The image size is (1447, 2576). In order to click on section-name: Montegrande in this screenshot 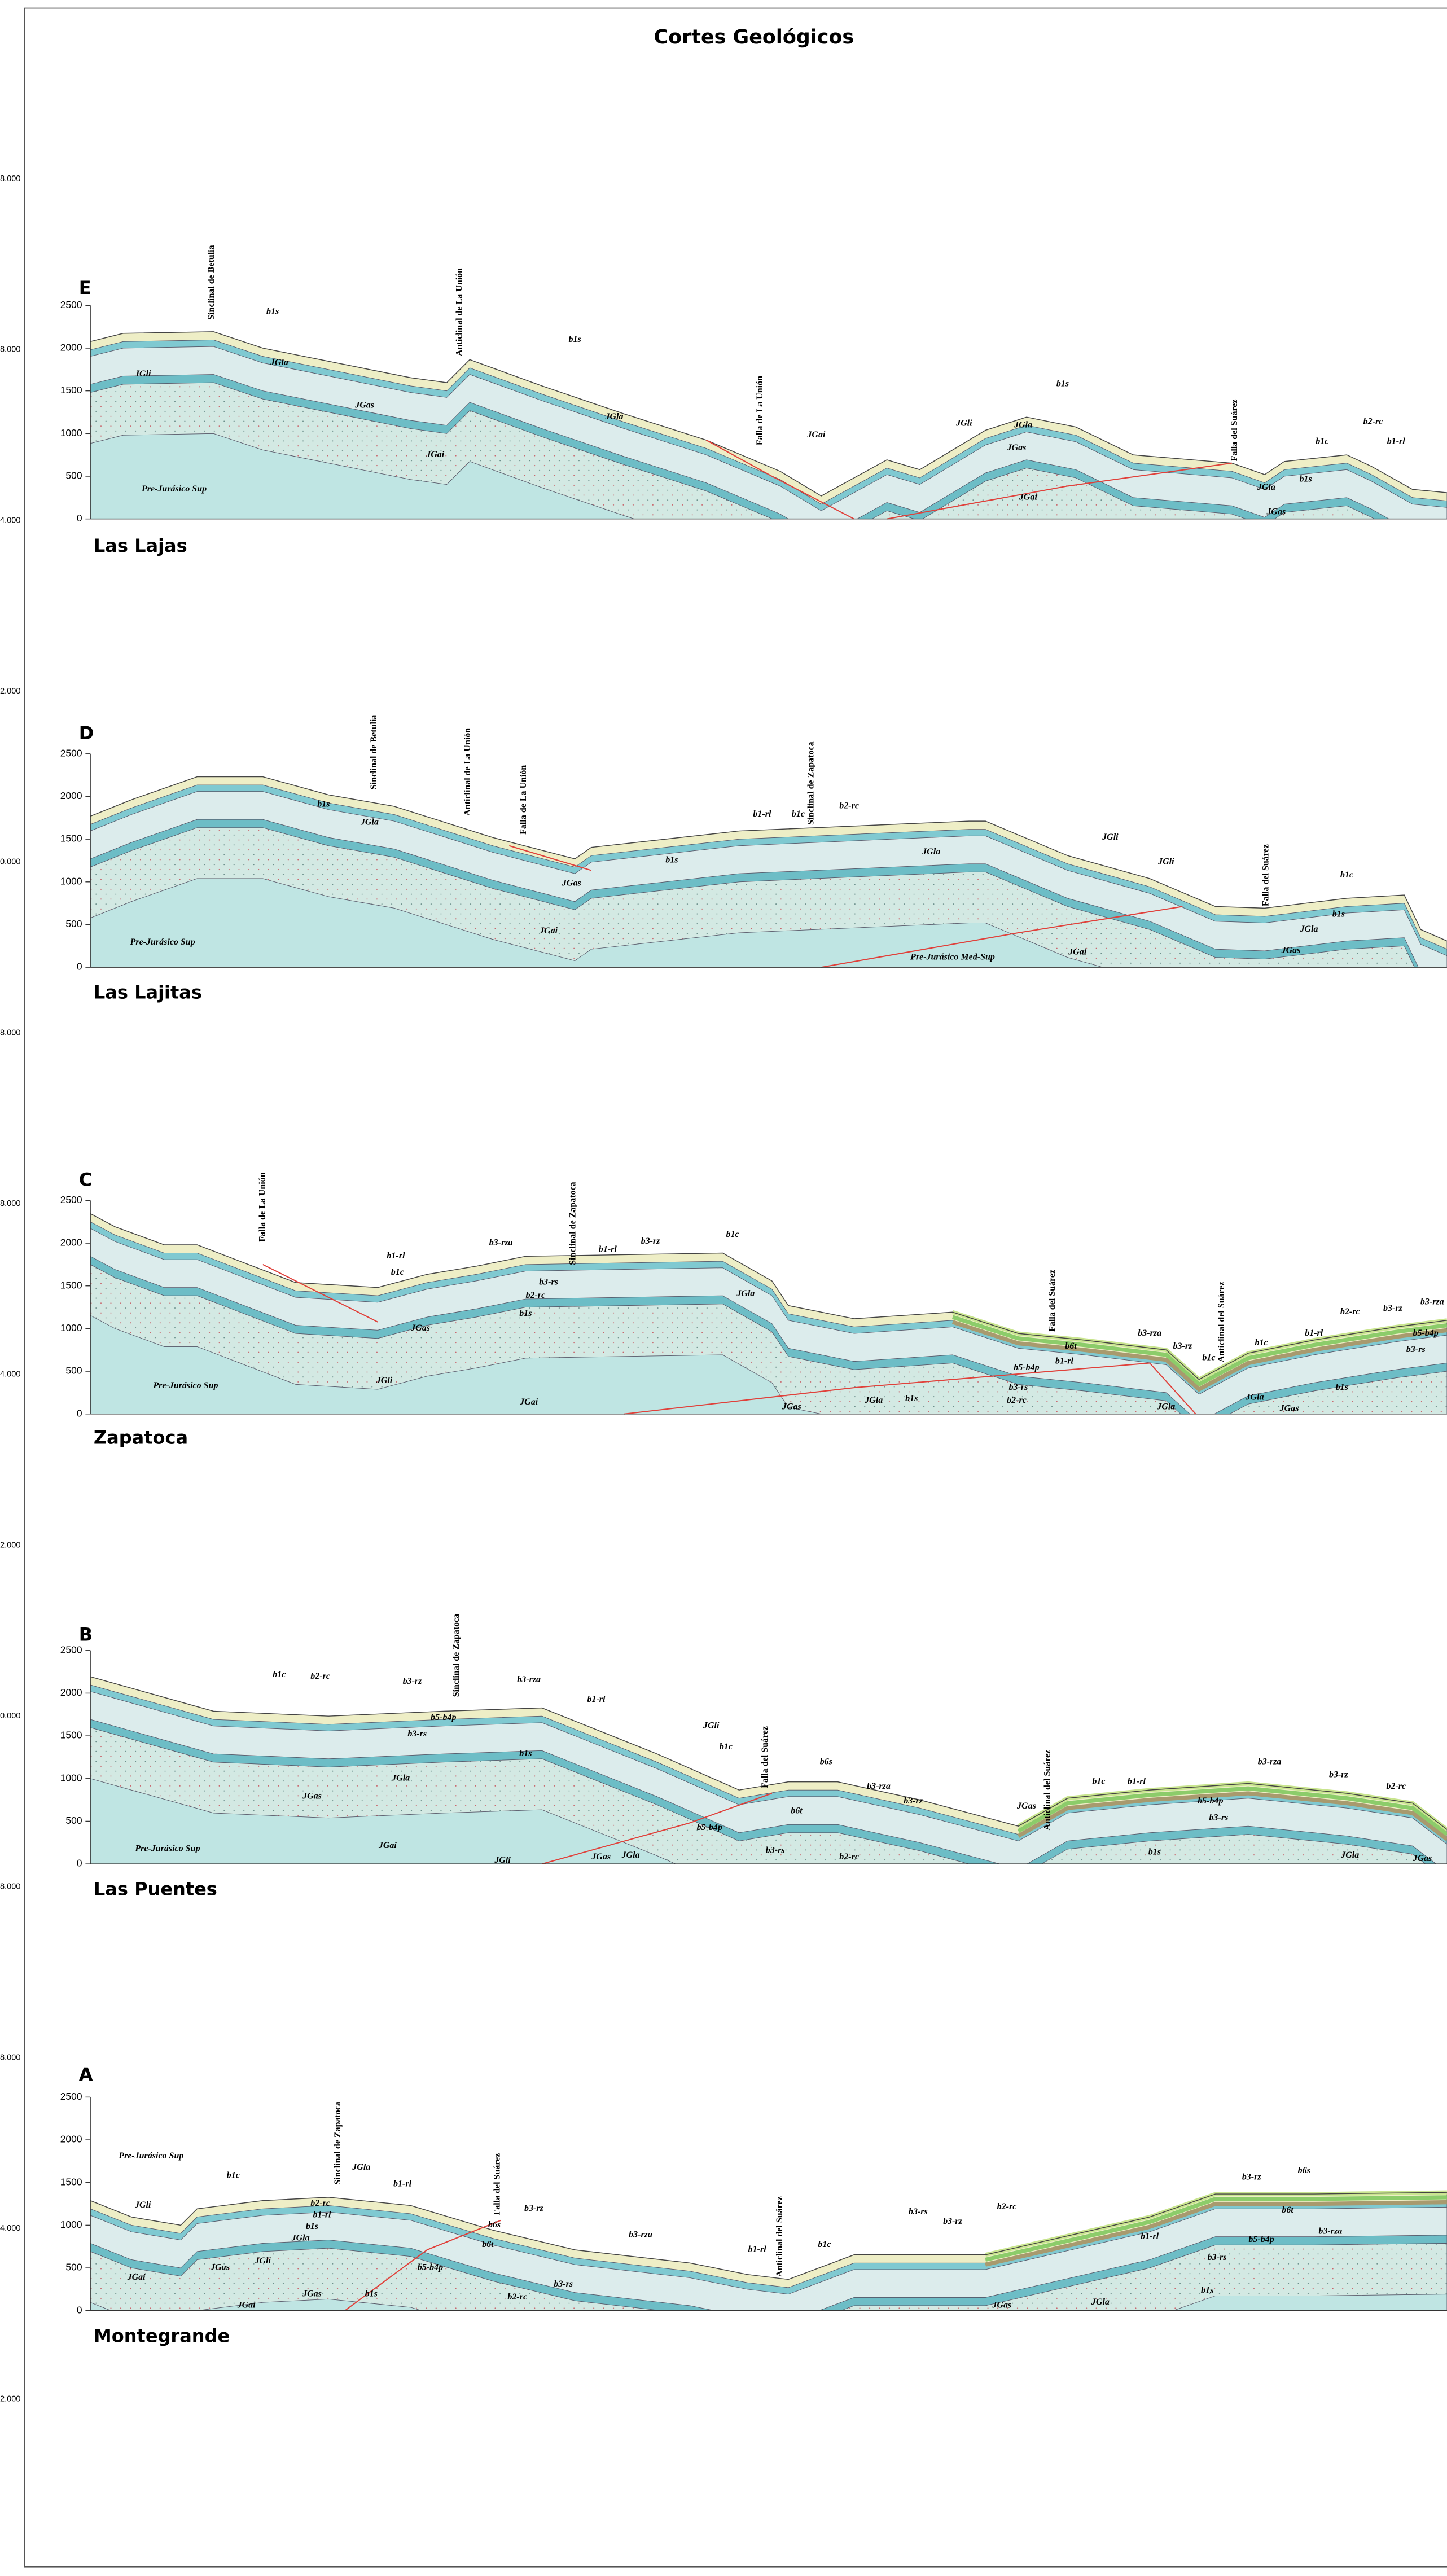, I will do `click(162, 2335)`.